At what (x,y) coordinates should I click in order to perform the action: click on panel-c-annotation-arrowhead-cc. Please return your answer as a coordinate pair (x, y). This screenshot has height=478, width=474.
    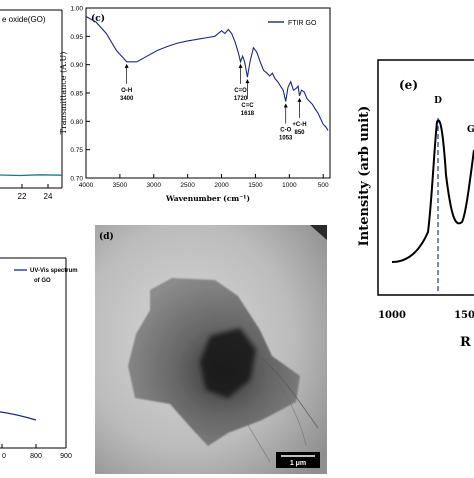
    Looking at the image, I should click on (247, 81).